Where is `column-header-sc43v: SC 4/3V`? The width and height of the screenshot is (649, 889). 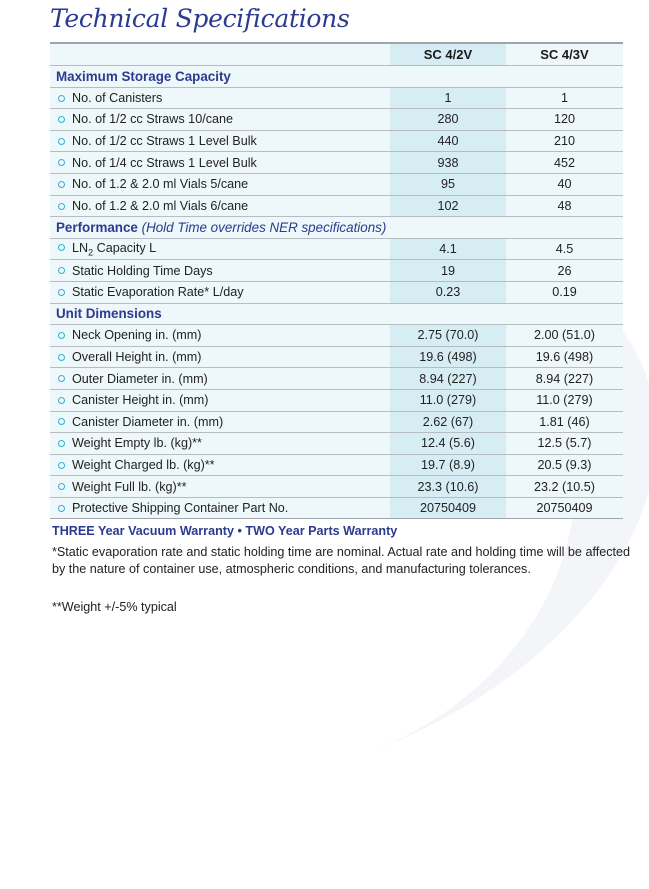
column-header-sc43v: SC 4/3V is located at coordinates (564, 54).